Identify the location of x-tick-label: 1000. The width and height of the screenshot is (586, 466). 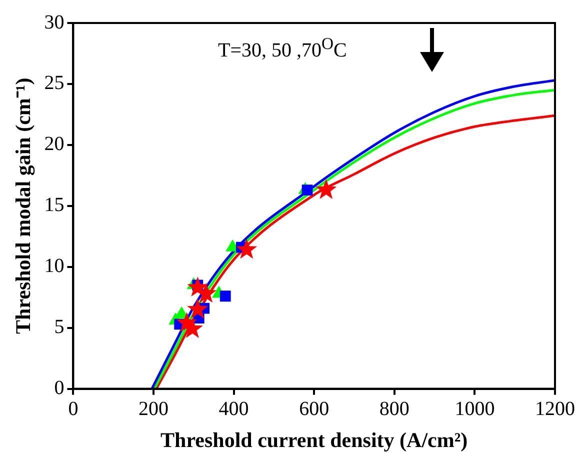
(474, 409).